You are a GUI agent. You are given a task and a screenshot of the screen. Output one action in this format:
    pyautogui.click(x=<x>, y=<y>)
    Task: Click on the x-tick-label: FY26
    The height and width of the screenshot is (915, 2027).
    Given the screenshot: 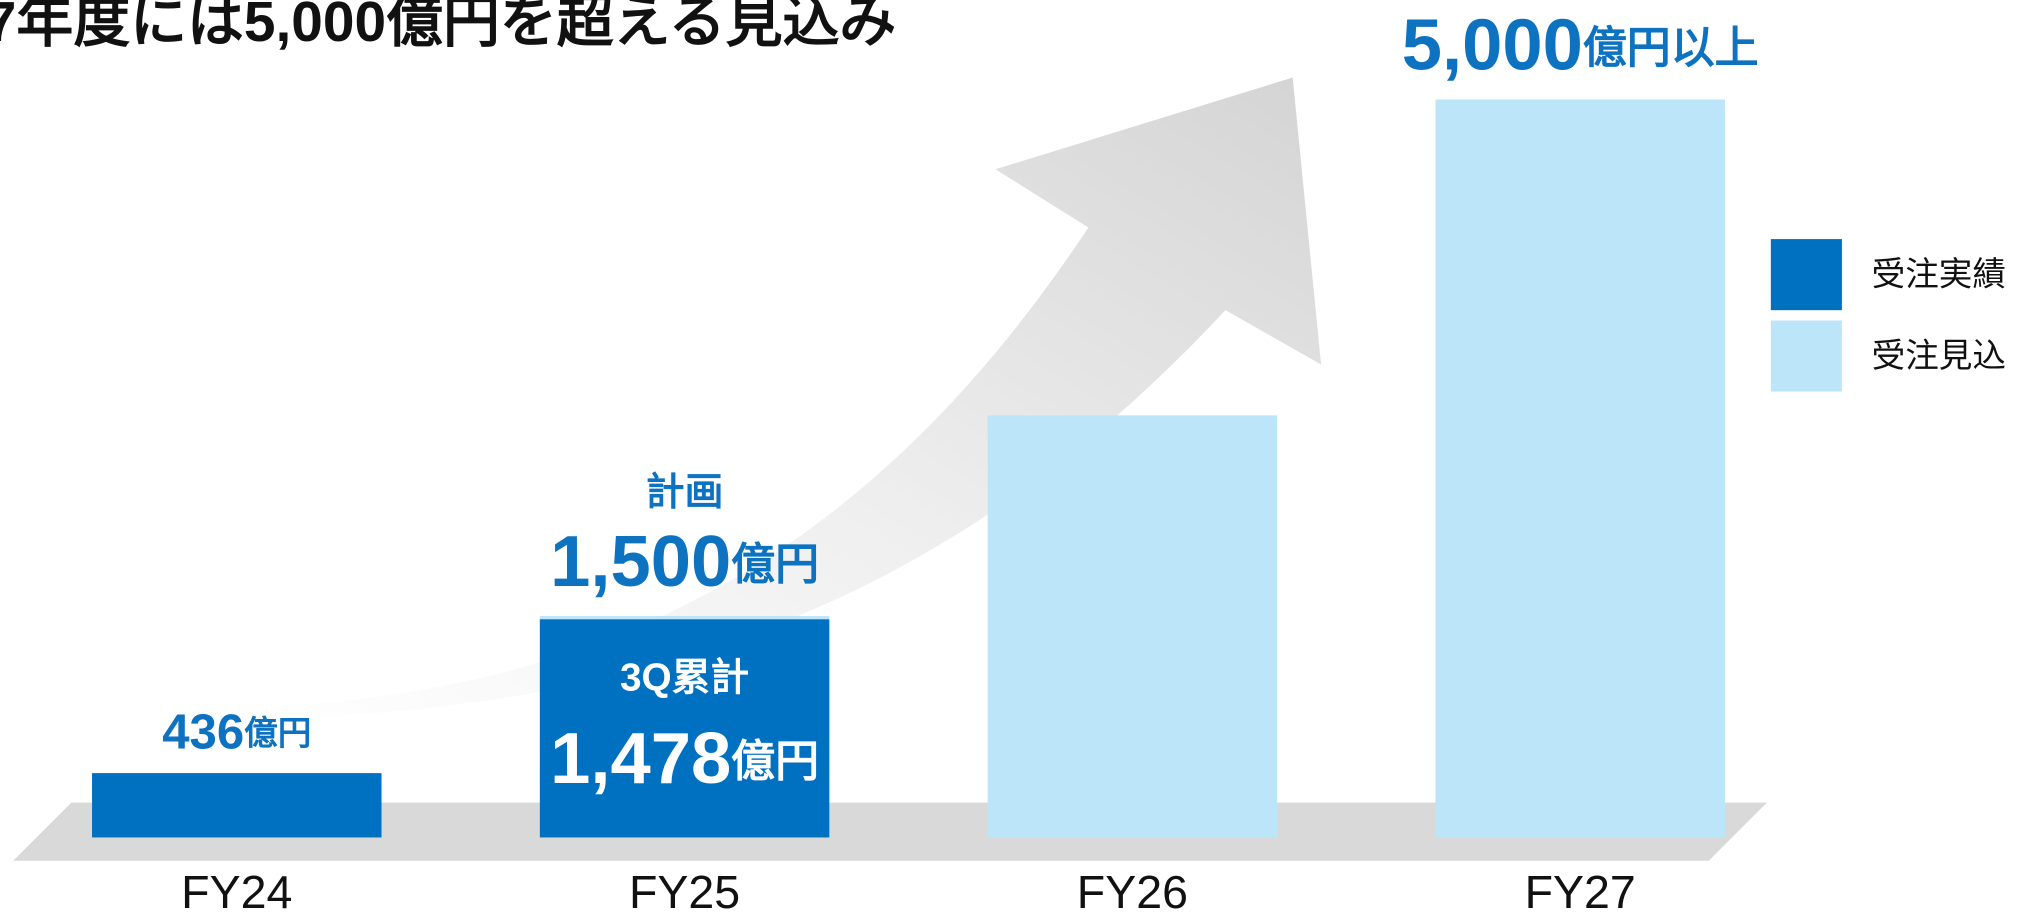 What is the action you would take?
    pyautogui.click(x=1132, y=890)
    